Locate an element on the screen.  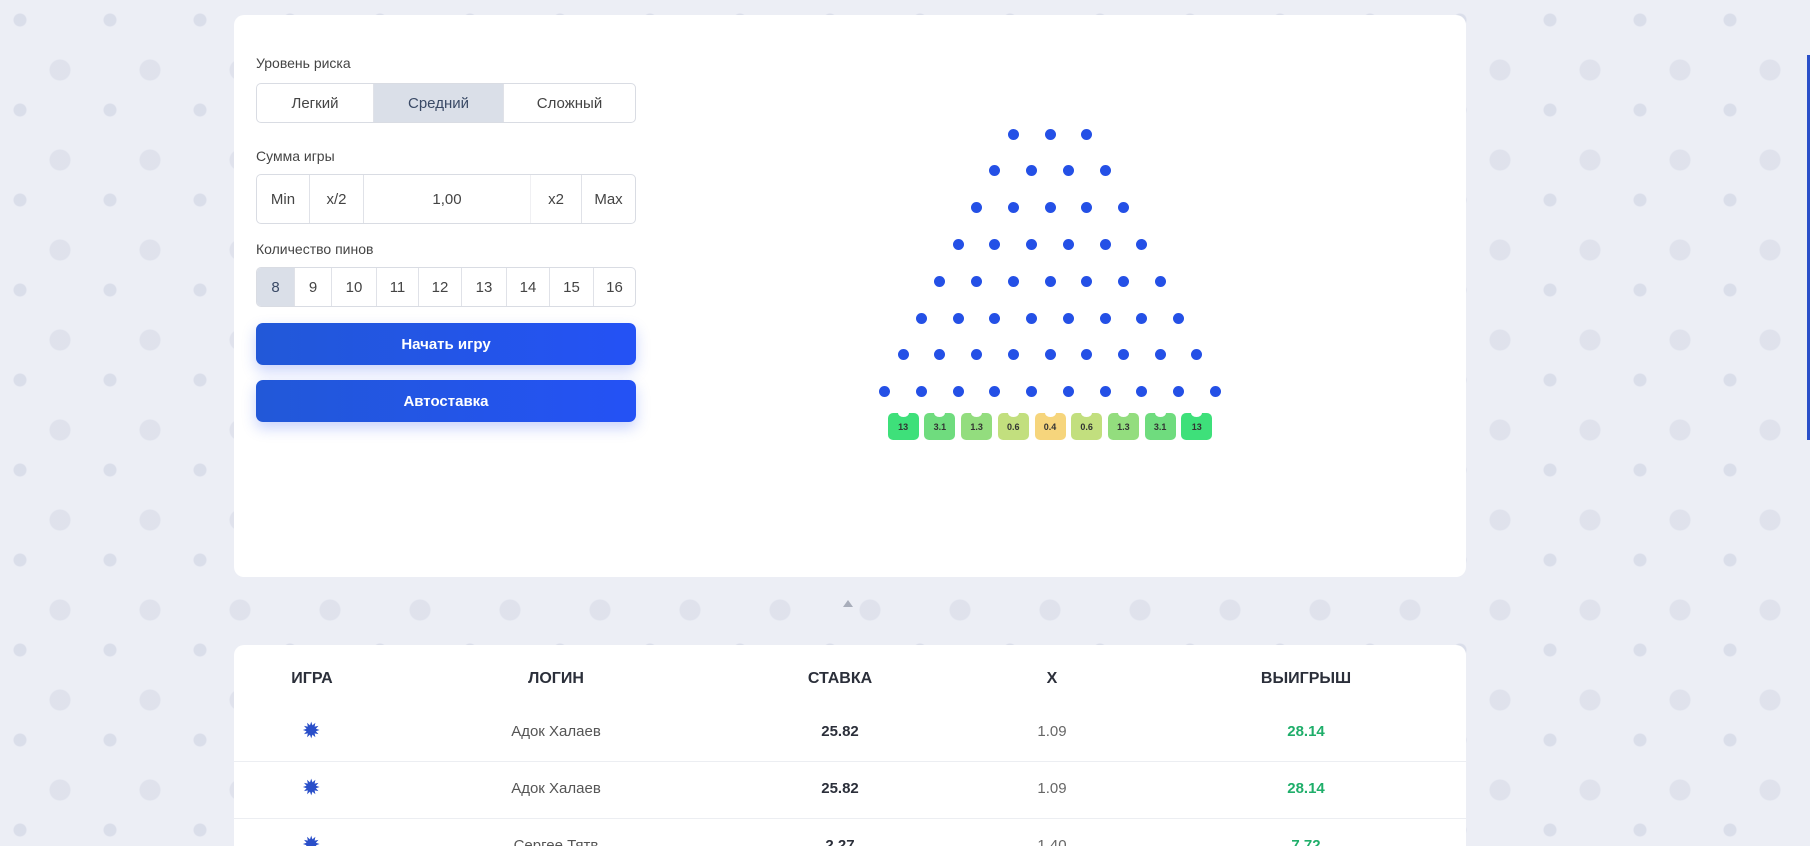
pins-label: Количество пинов is located at coordinates (315, 249).